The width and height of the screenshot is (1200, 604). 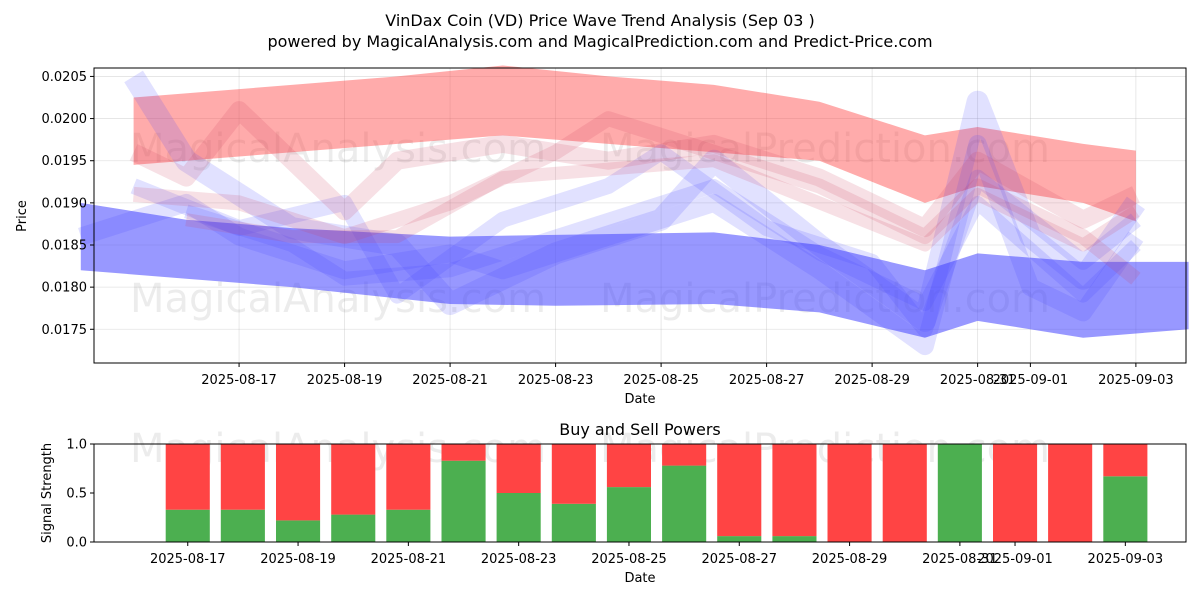 What do you see at coordinates (960, 559) in the screenshot?
I see `signal-x-tick-label: 2025-08-31` at bounding box center [960, 559].